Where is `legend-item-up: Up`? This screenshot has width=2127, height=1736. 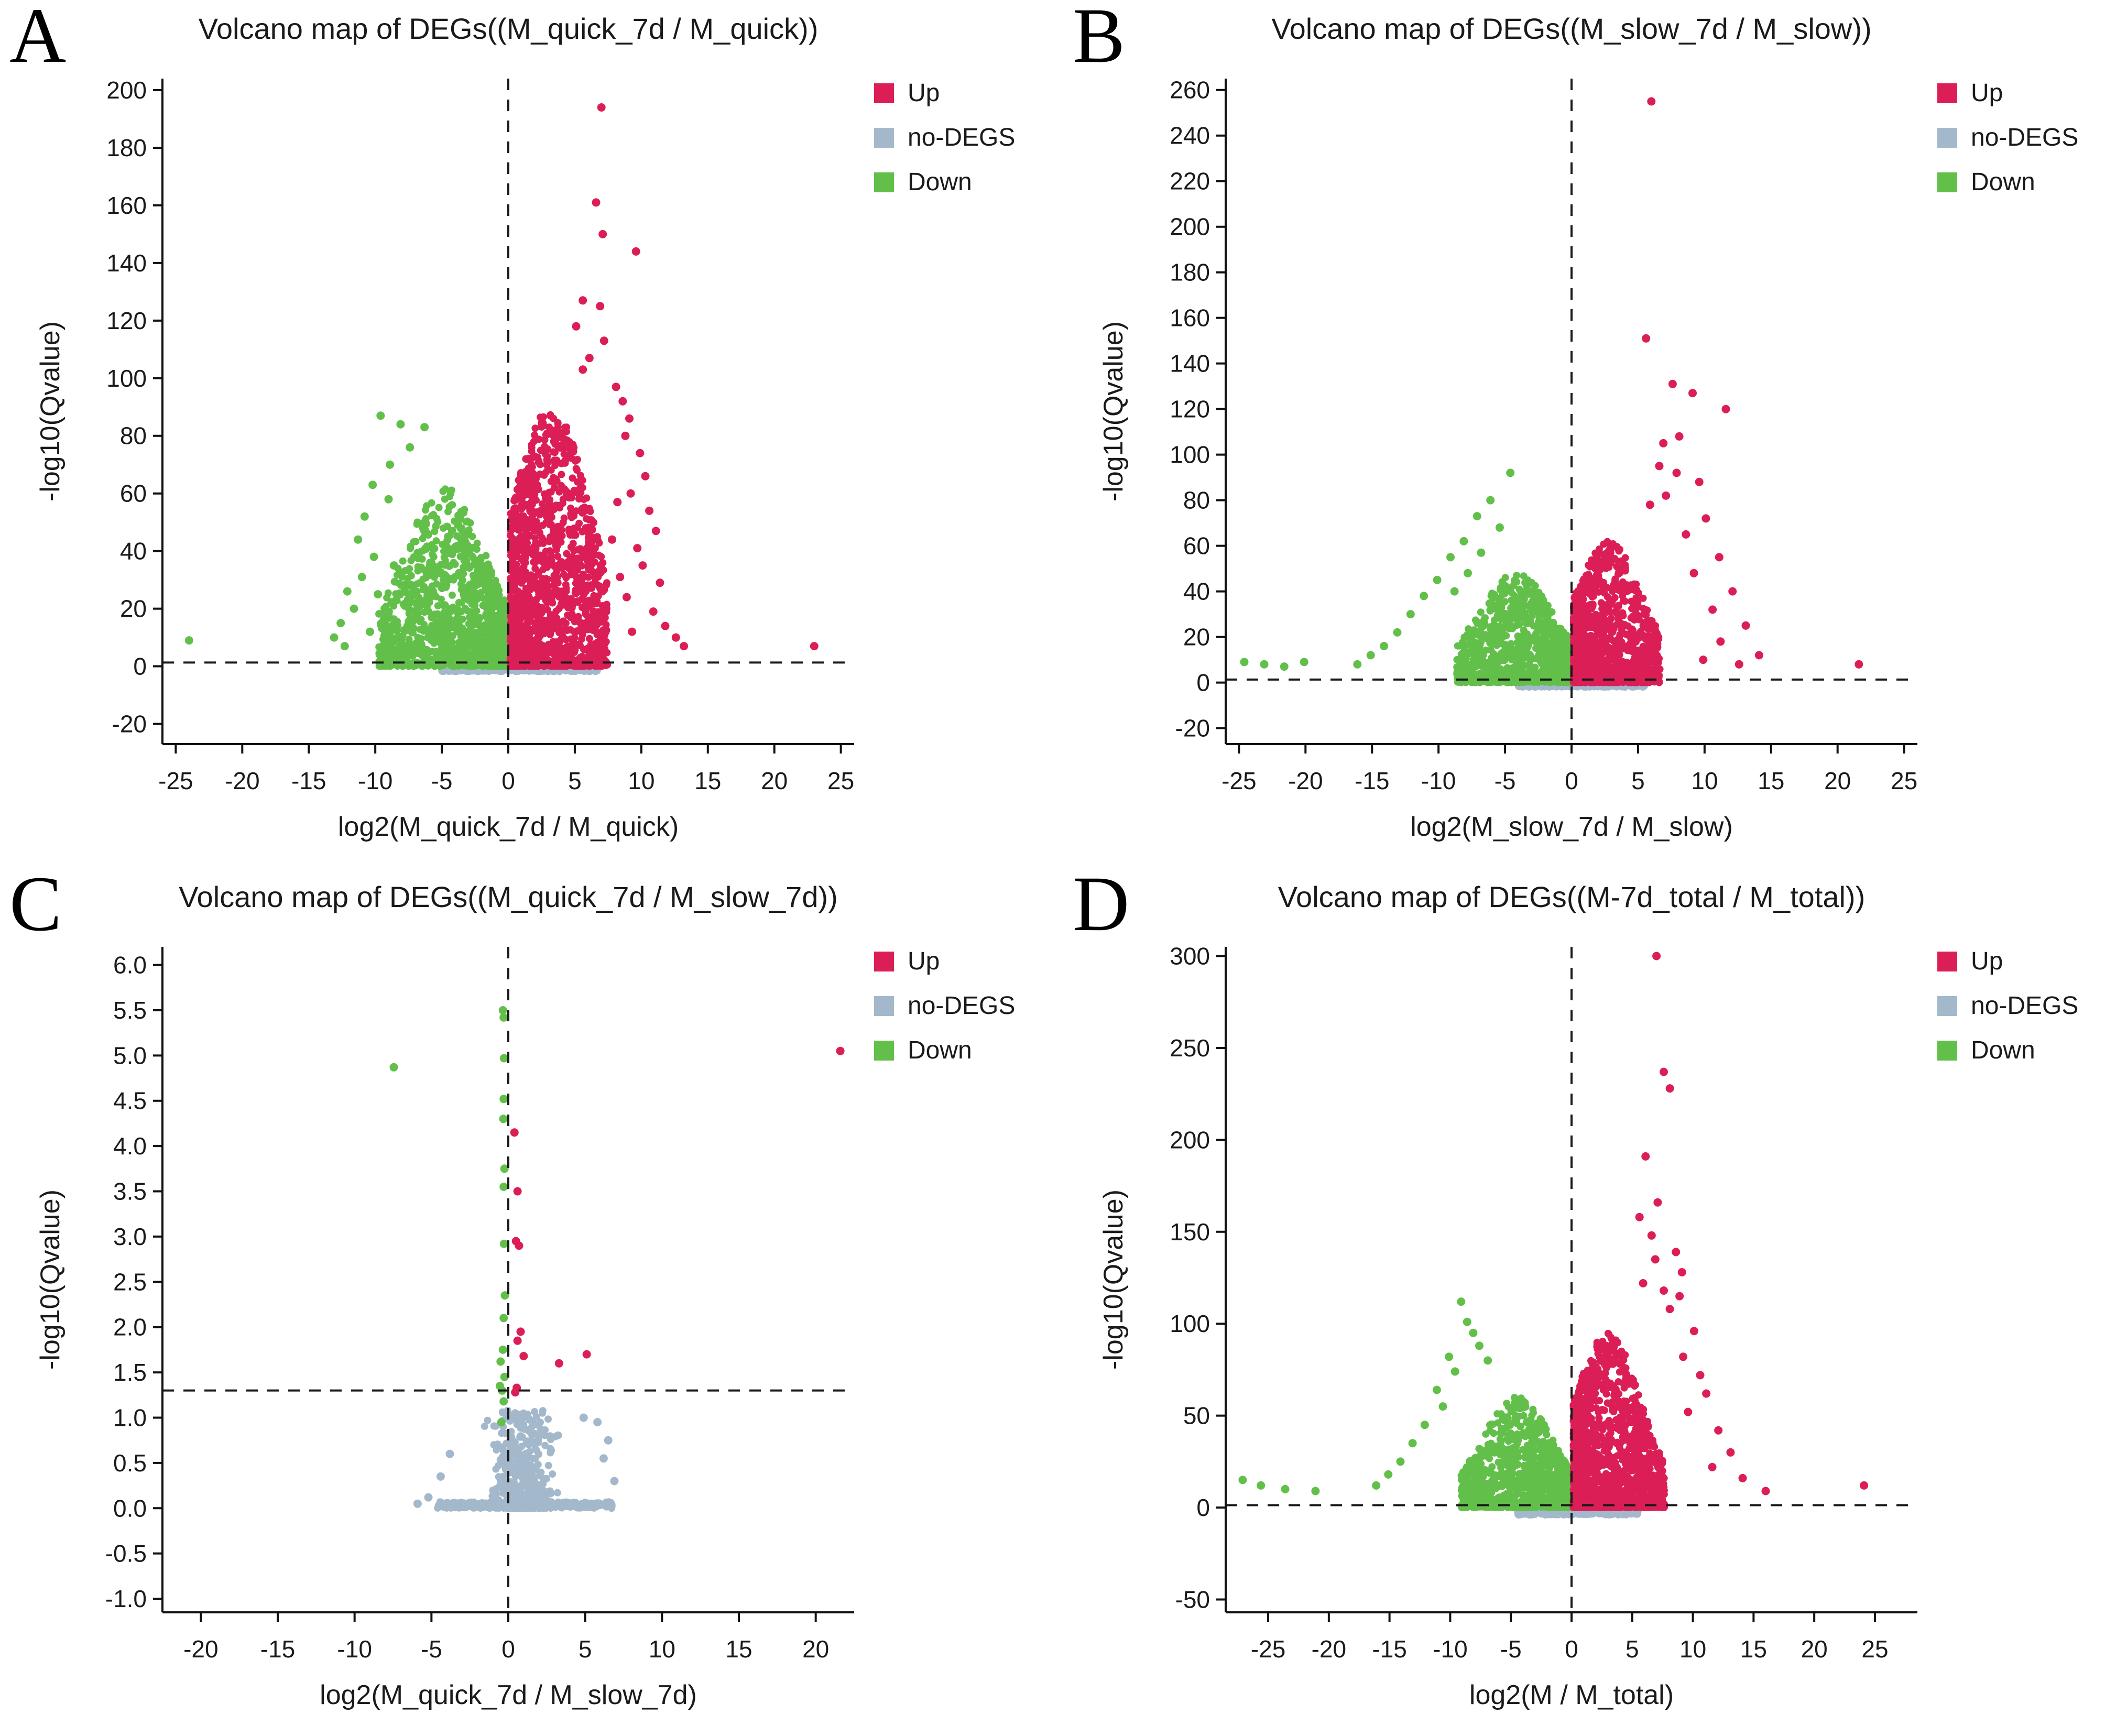 legend-item-up: Up is located at coordinates (944, 93).